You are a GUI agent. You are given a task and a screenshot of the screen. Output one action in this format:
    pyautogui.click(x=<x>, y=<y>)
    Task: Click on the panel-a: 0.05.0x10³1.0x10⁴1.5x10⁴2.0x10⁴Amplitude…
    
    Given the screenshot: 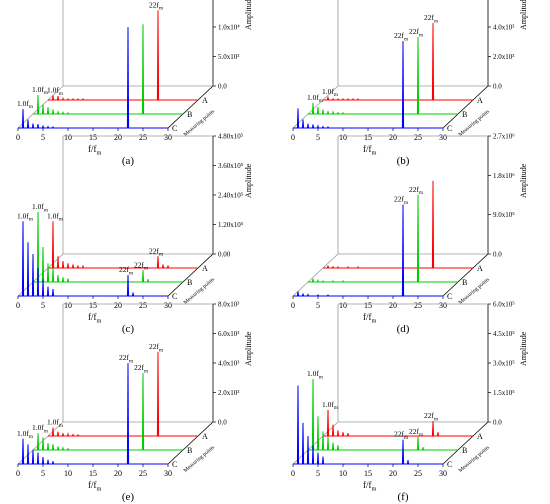 What is the action you would take?
    pyautogui.click(x=134, y=83)
    